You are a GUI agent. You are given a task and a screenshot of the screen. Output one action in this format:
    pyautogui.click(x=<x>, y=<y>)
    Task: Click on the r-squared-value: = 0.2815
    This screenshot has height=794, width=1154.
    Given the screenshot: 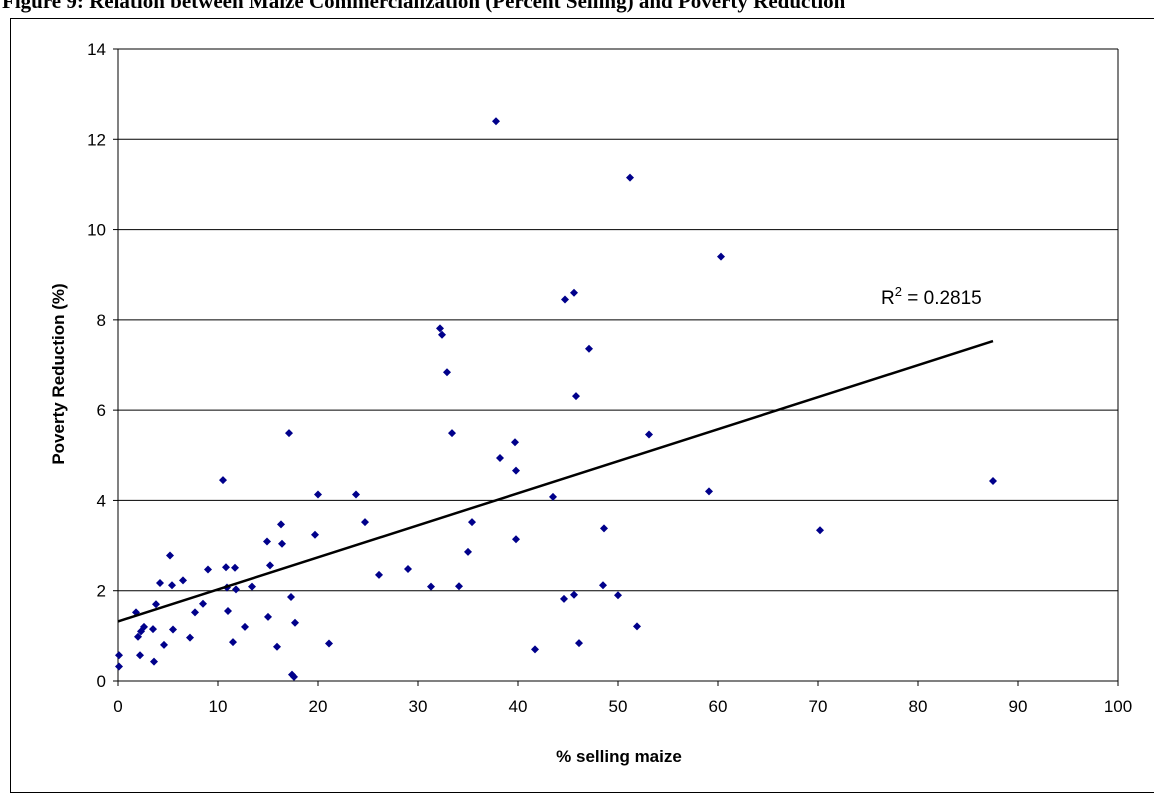 What is the action you would take?
    pyautogui.click(x=942, y=298)
    